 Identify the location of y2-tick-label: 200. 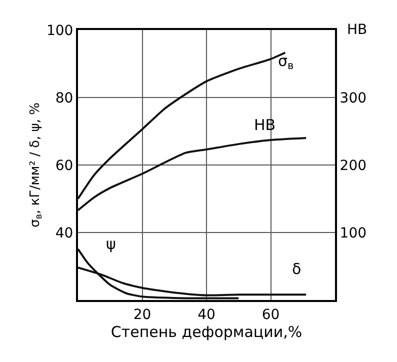
(353, 166).